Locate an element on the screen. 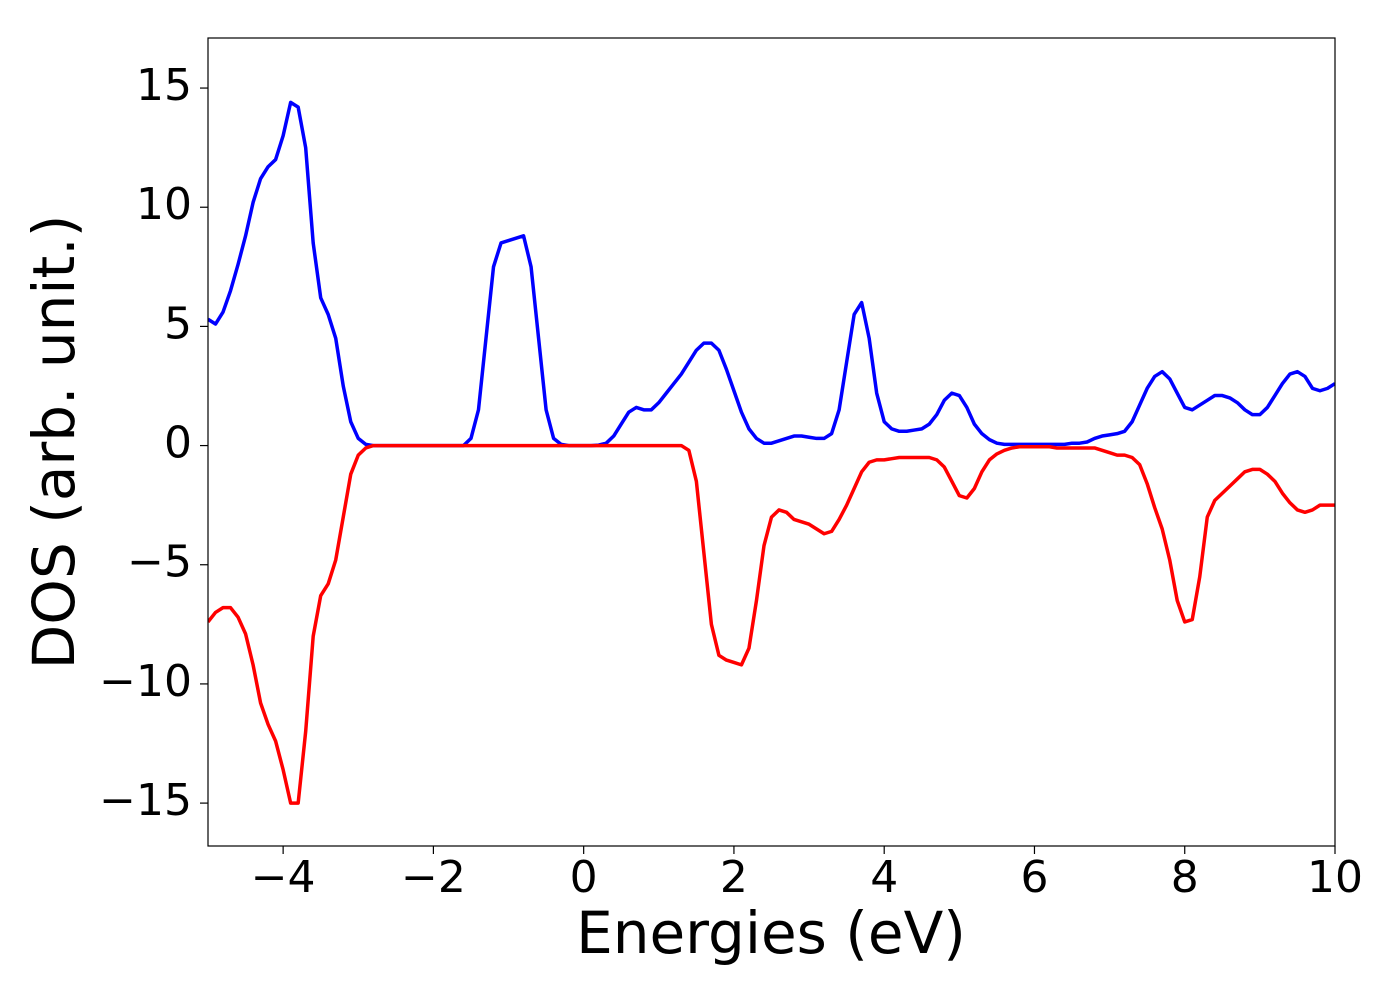  y-tick-label: 0 is located at coordinates (178, 443).